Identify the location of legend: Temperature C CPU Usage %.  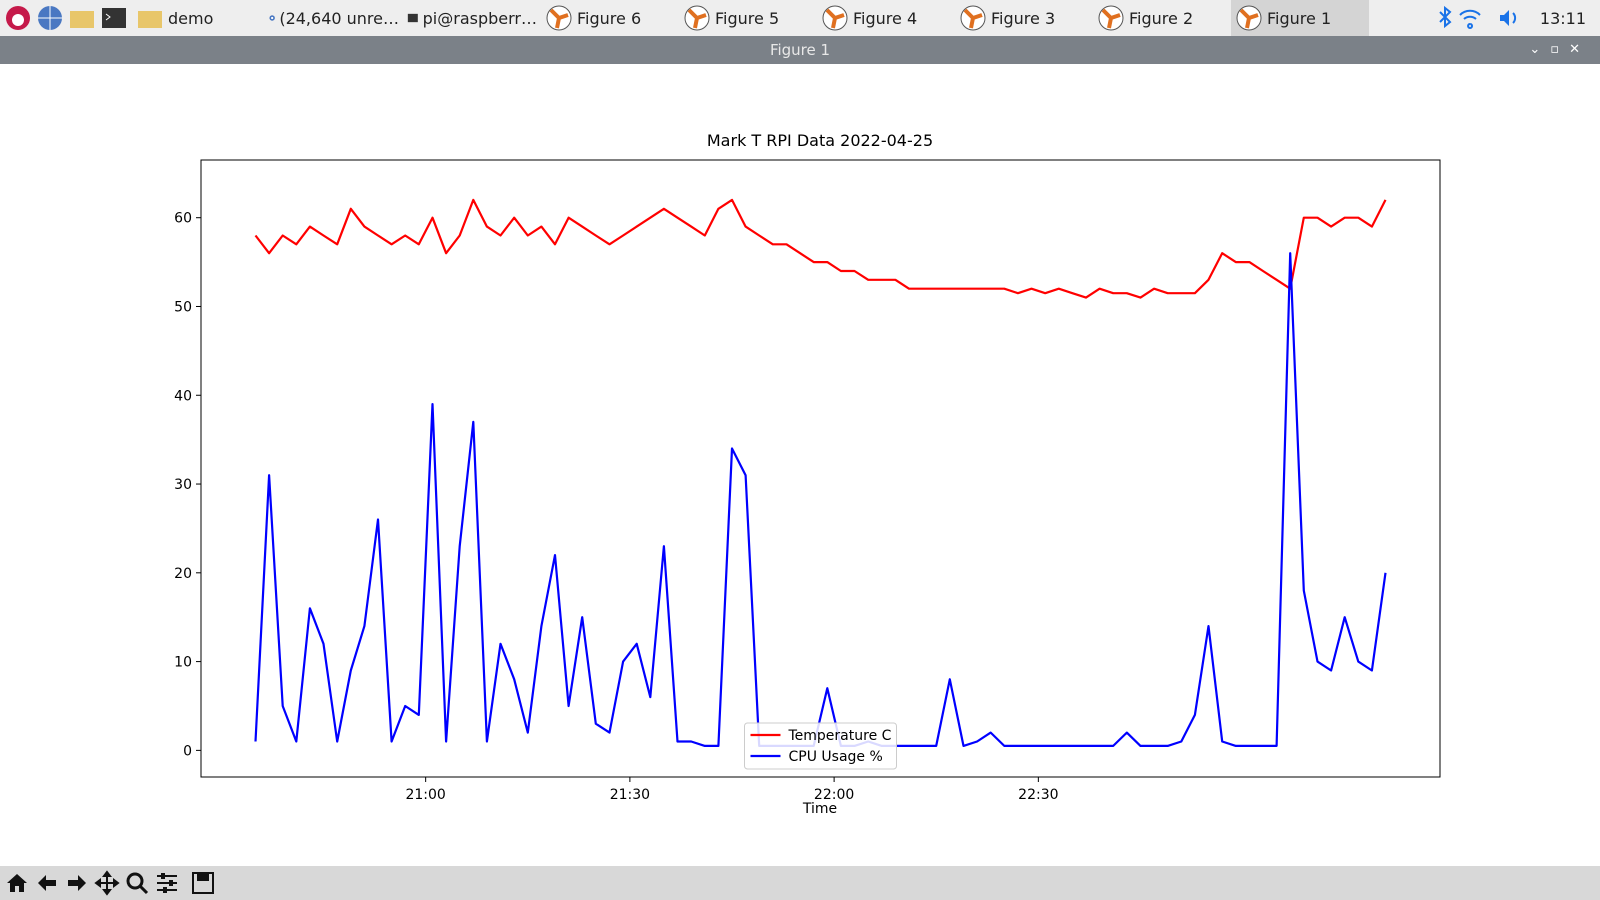
(820, 746).